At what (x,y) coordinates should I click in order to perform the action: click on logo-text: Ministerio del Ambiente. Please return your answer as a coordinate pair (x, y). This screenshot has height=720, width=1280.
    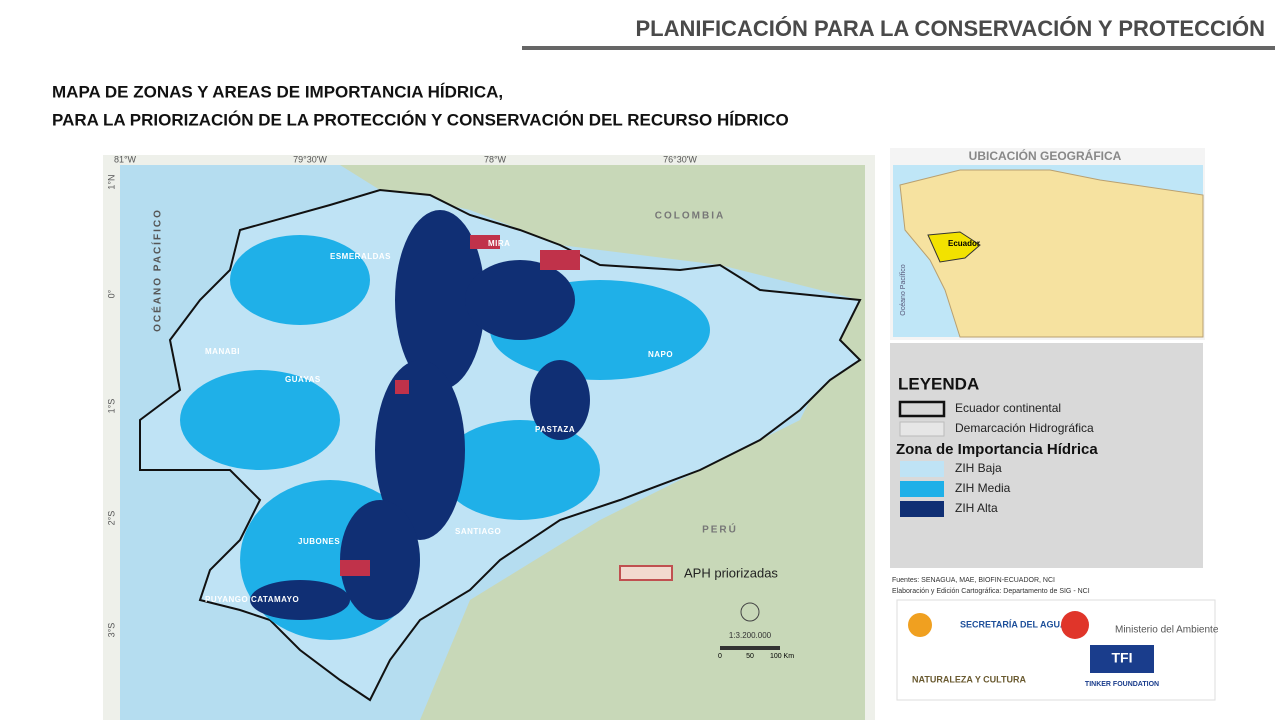
    Looking at the image, I should click on (1167, 630).